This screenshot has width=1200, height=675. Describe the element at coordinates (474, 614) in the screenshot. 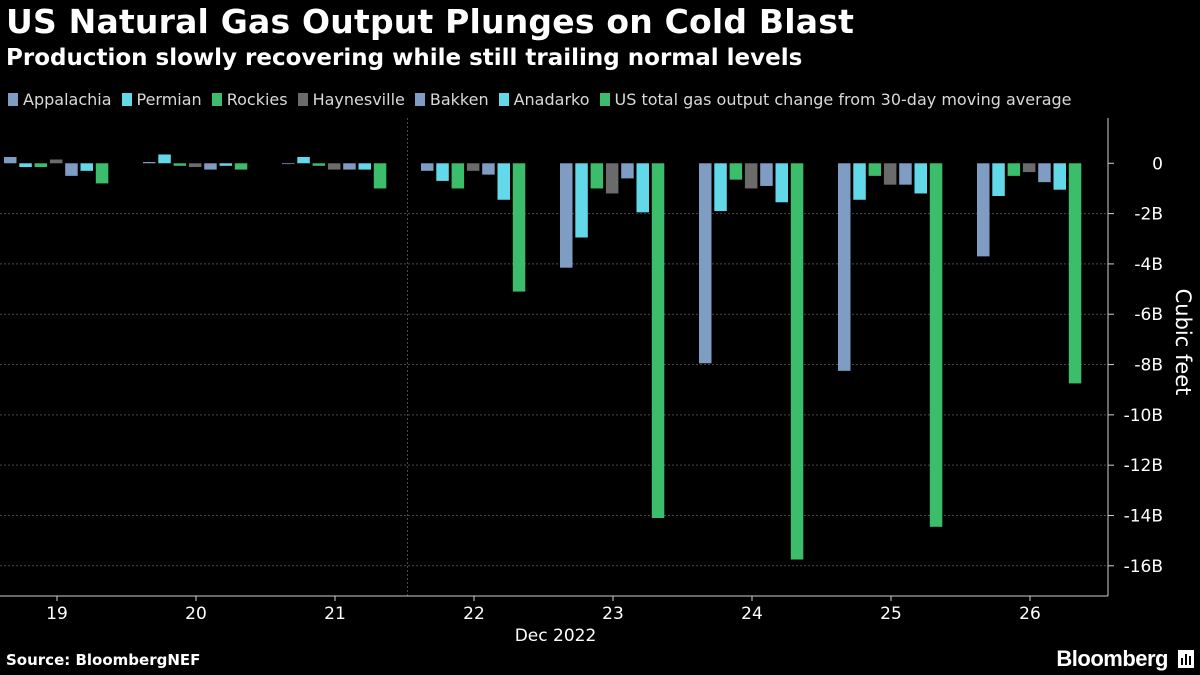

I see `x-tick-label: 22` at that location.